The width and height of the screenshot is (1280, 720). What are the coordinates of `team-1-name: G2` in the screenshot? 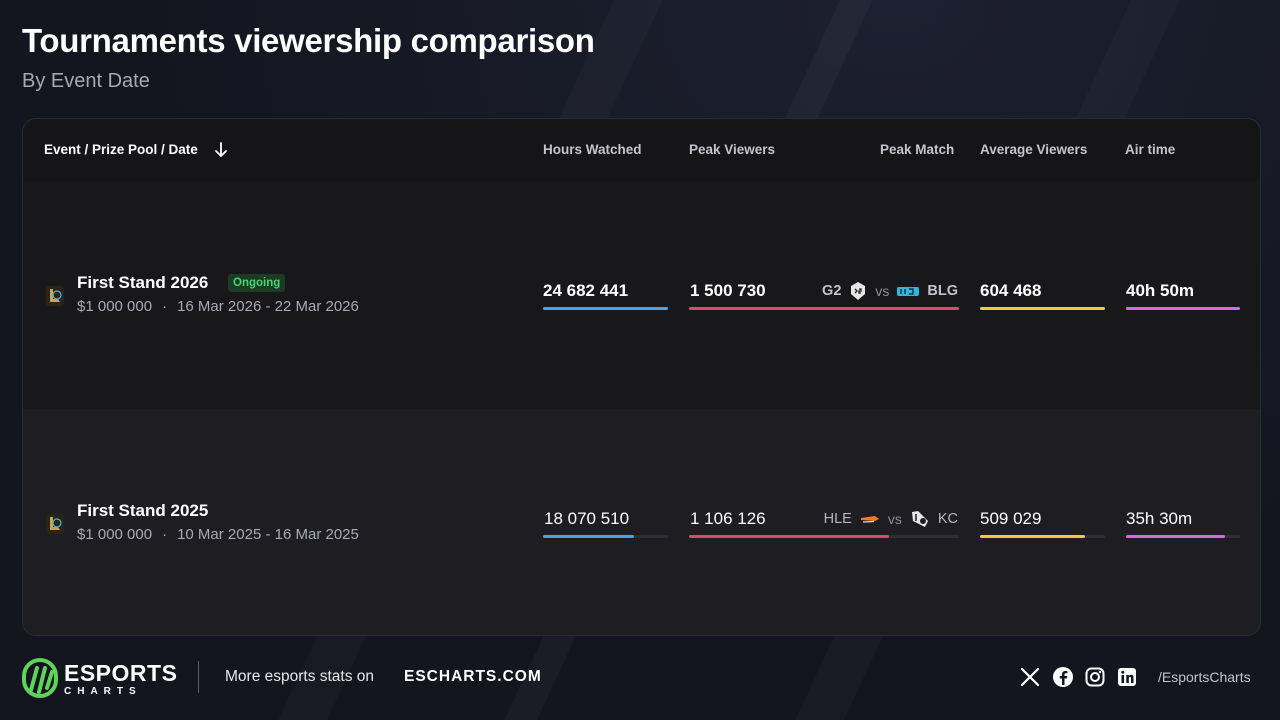 It's located at (832, 291).